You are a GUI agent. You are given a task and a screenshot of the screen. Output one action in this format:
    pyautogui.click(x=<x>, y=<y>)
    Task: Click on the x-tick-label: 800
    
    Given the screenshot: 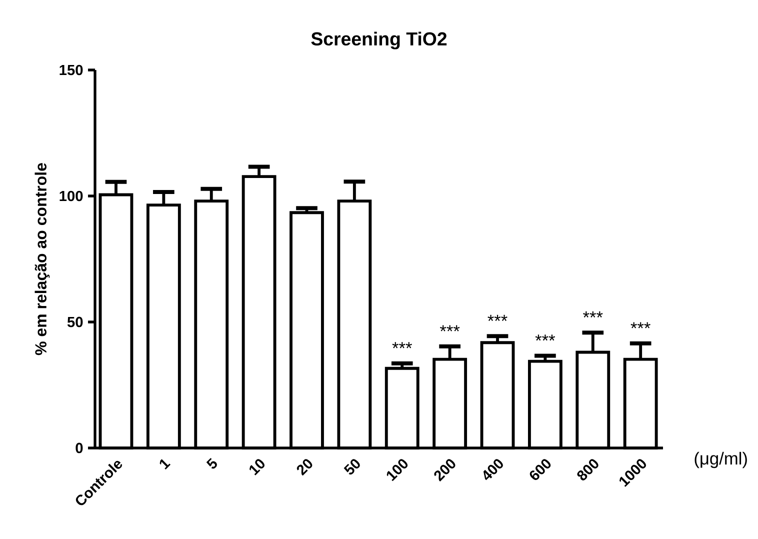 What is the action you would take?
    pyautogui.click(x=587, y=469)
    